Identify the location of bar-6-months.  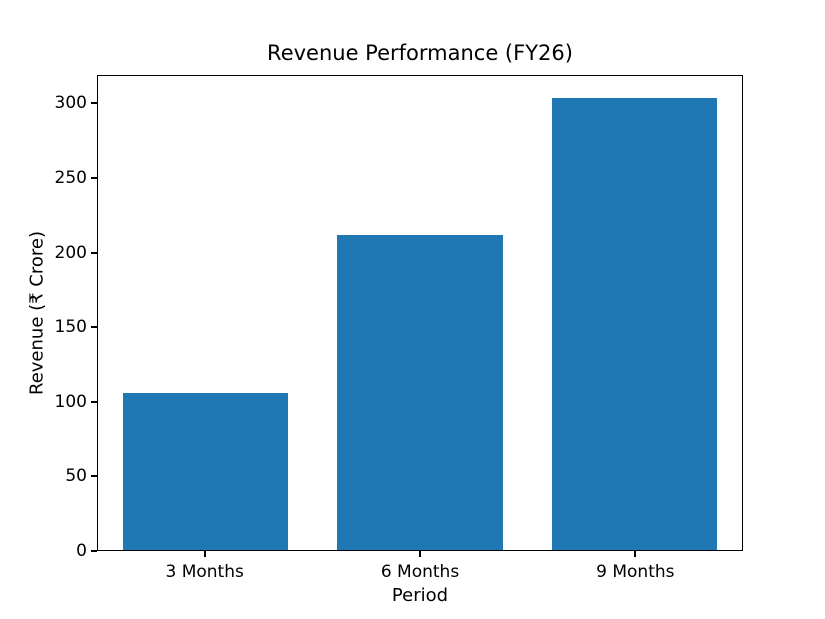
(420, 392).